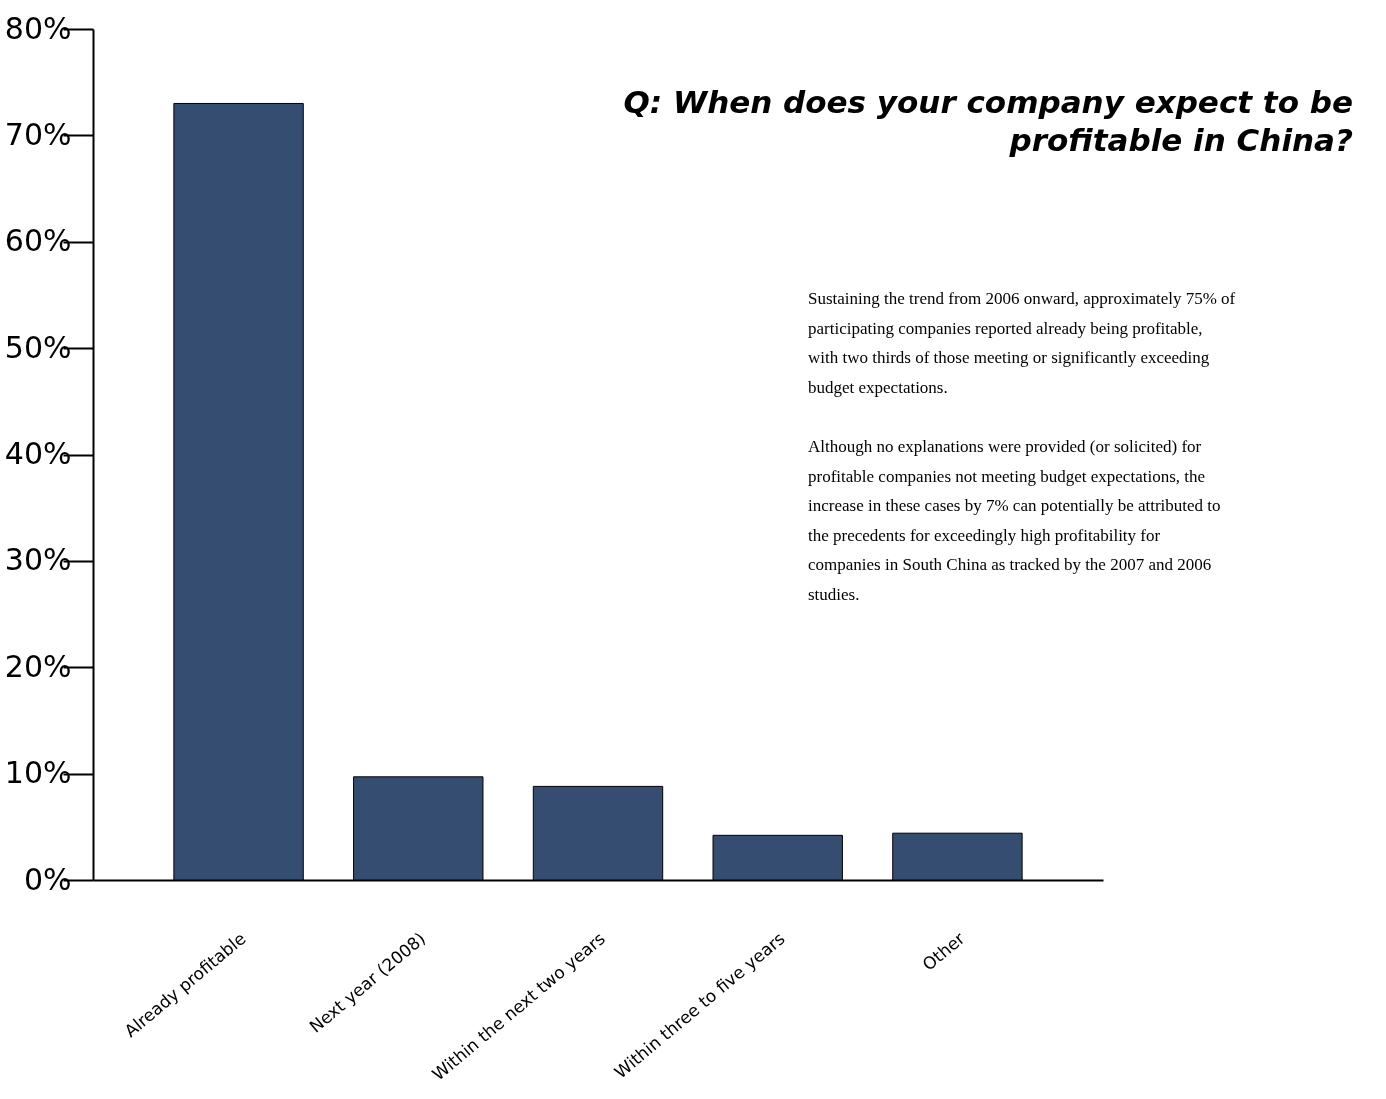  Describe the element at coordinates (38, 28) in the screenshot. I see `y-tick-label: 80%` at that location.